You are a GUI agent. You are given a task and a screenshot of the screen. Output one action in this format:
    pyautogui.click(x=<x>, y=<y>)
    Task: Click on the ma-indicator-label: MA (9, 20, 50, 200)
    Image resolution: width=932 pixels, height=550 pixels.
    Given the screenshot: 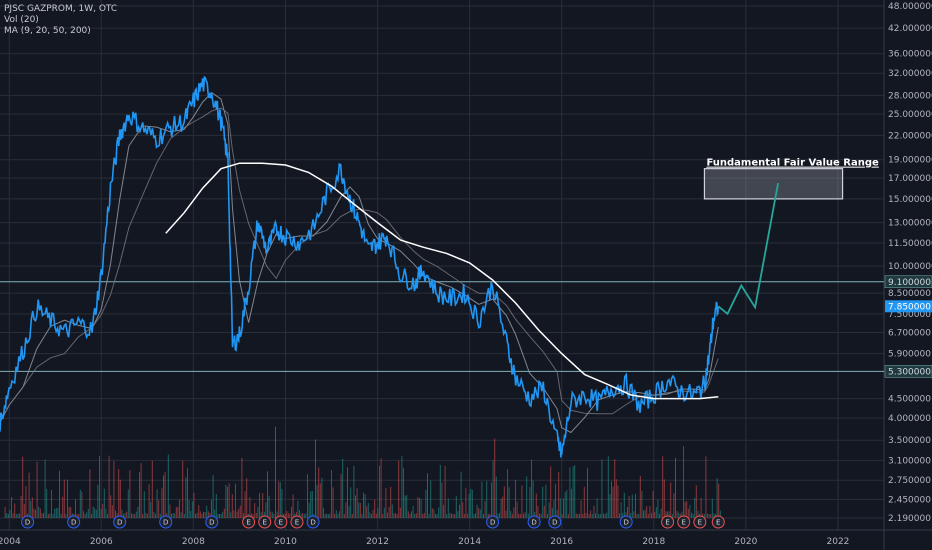 What is the action you would take?
    pyautogui.click(x=47, y=31)
    